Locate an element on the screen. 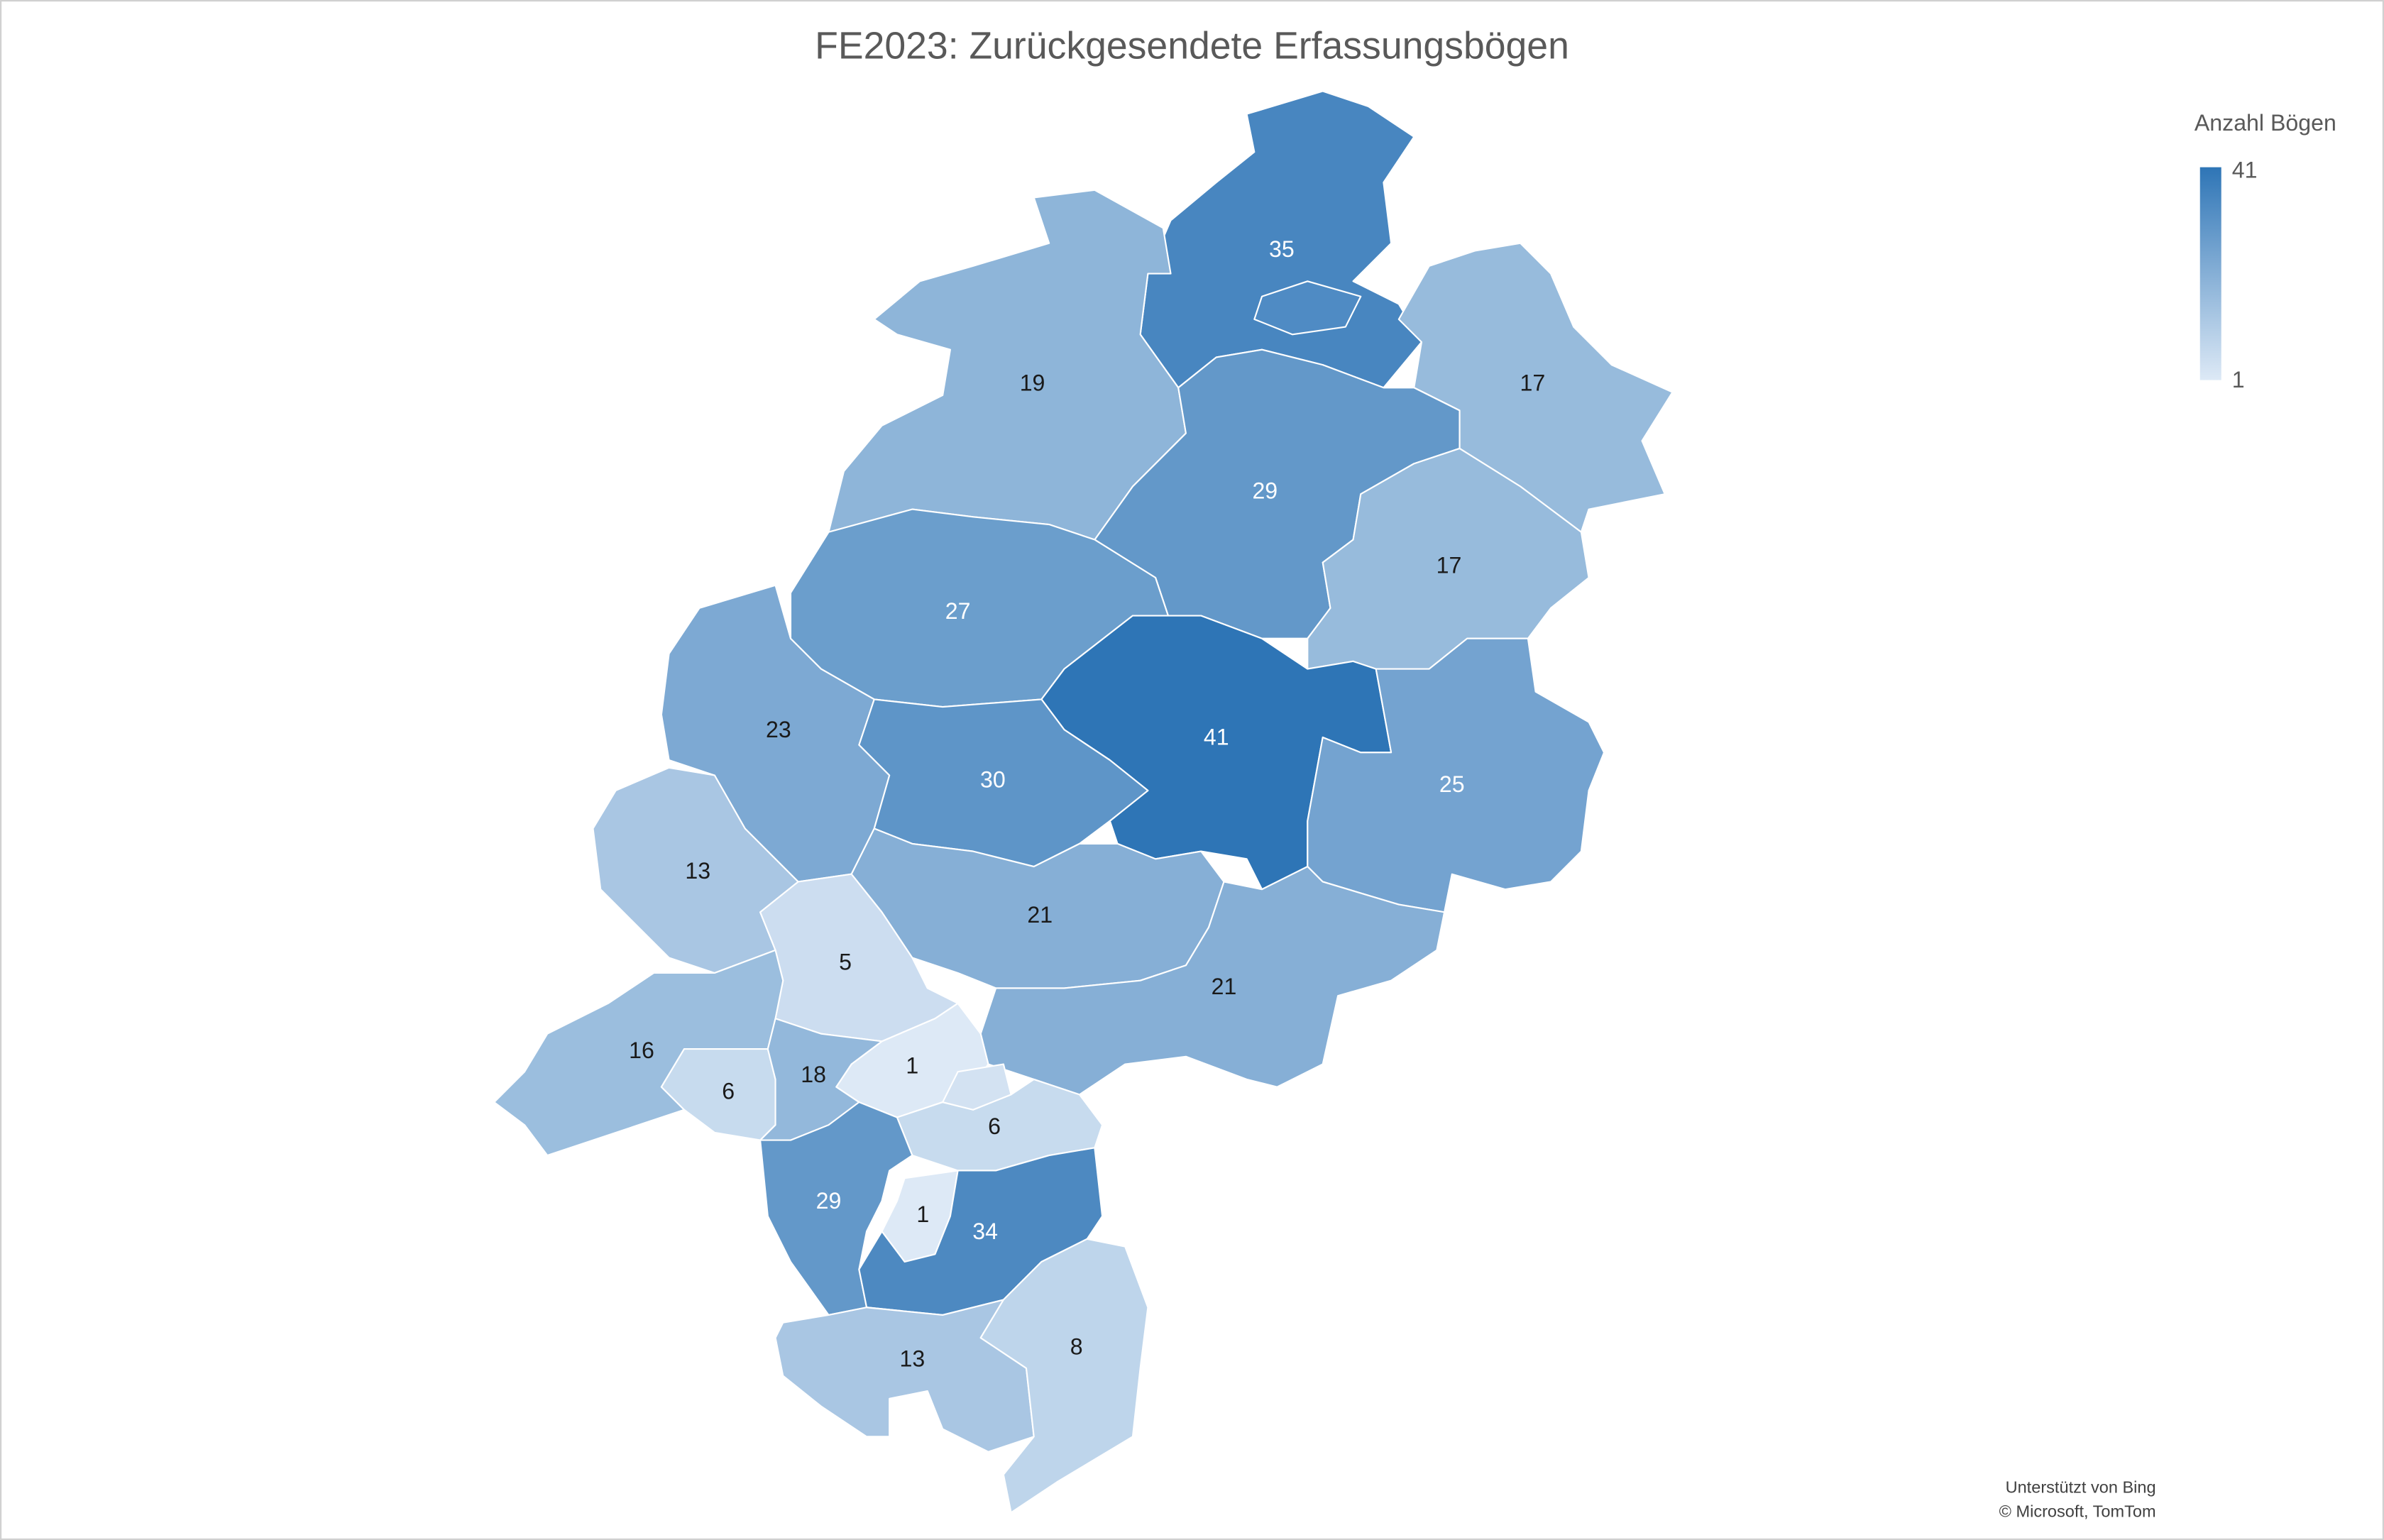 This screenshot has width=2384, height=1540. attribution: Unterstützt von Bing is located at coordinates (2081, 1487).